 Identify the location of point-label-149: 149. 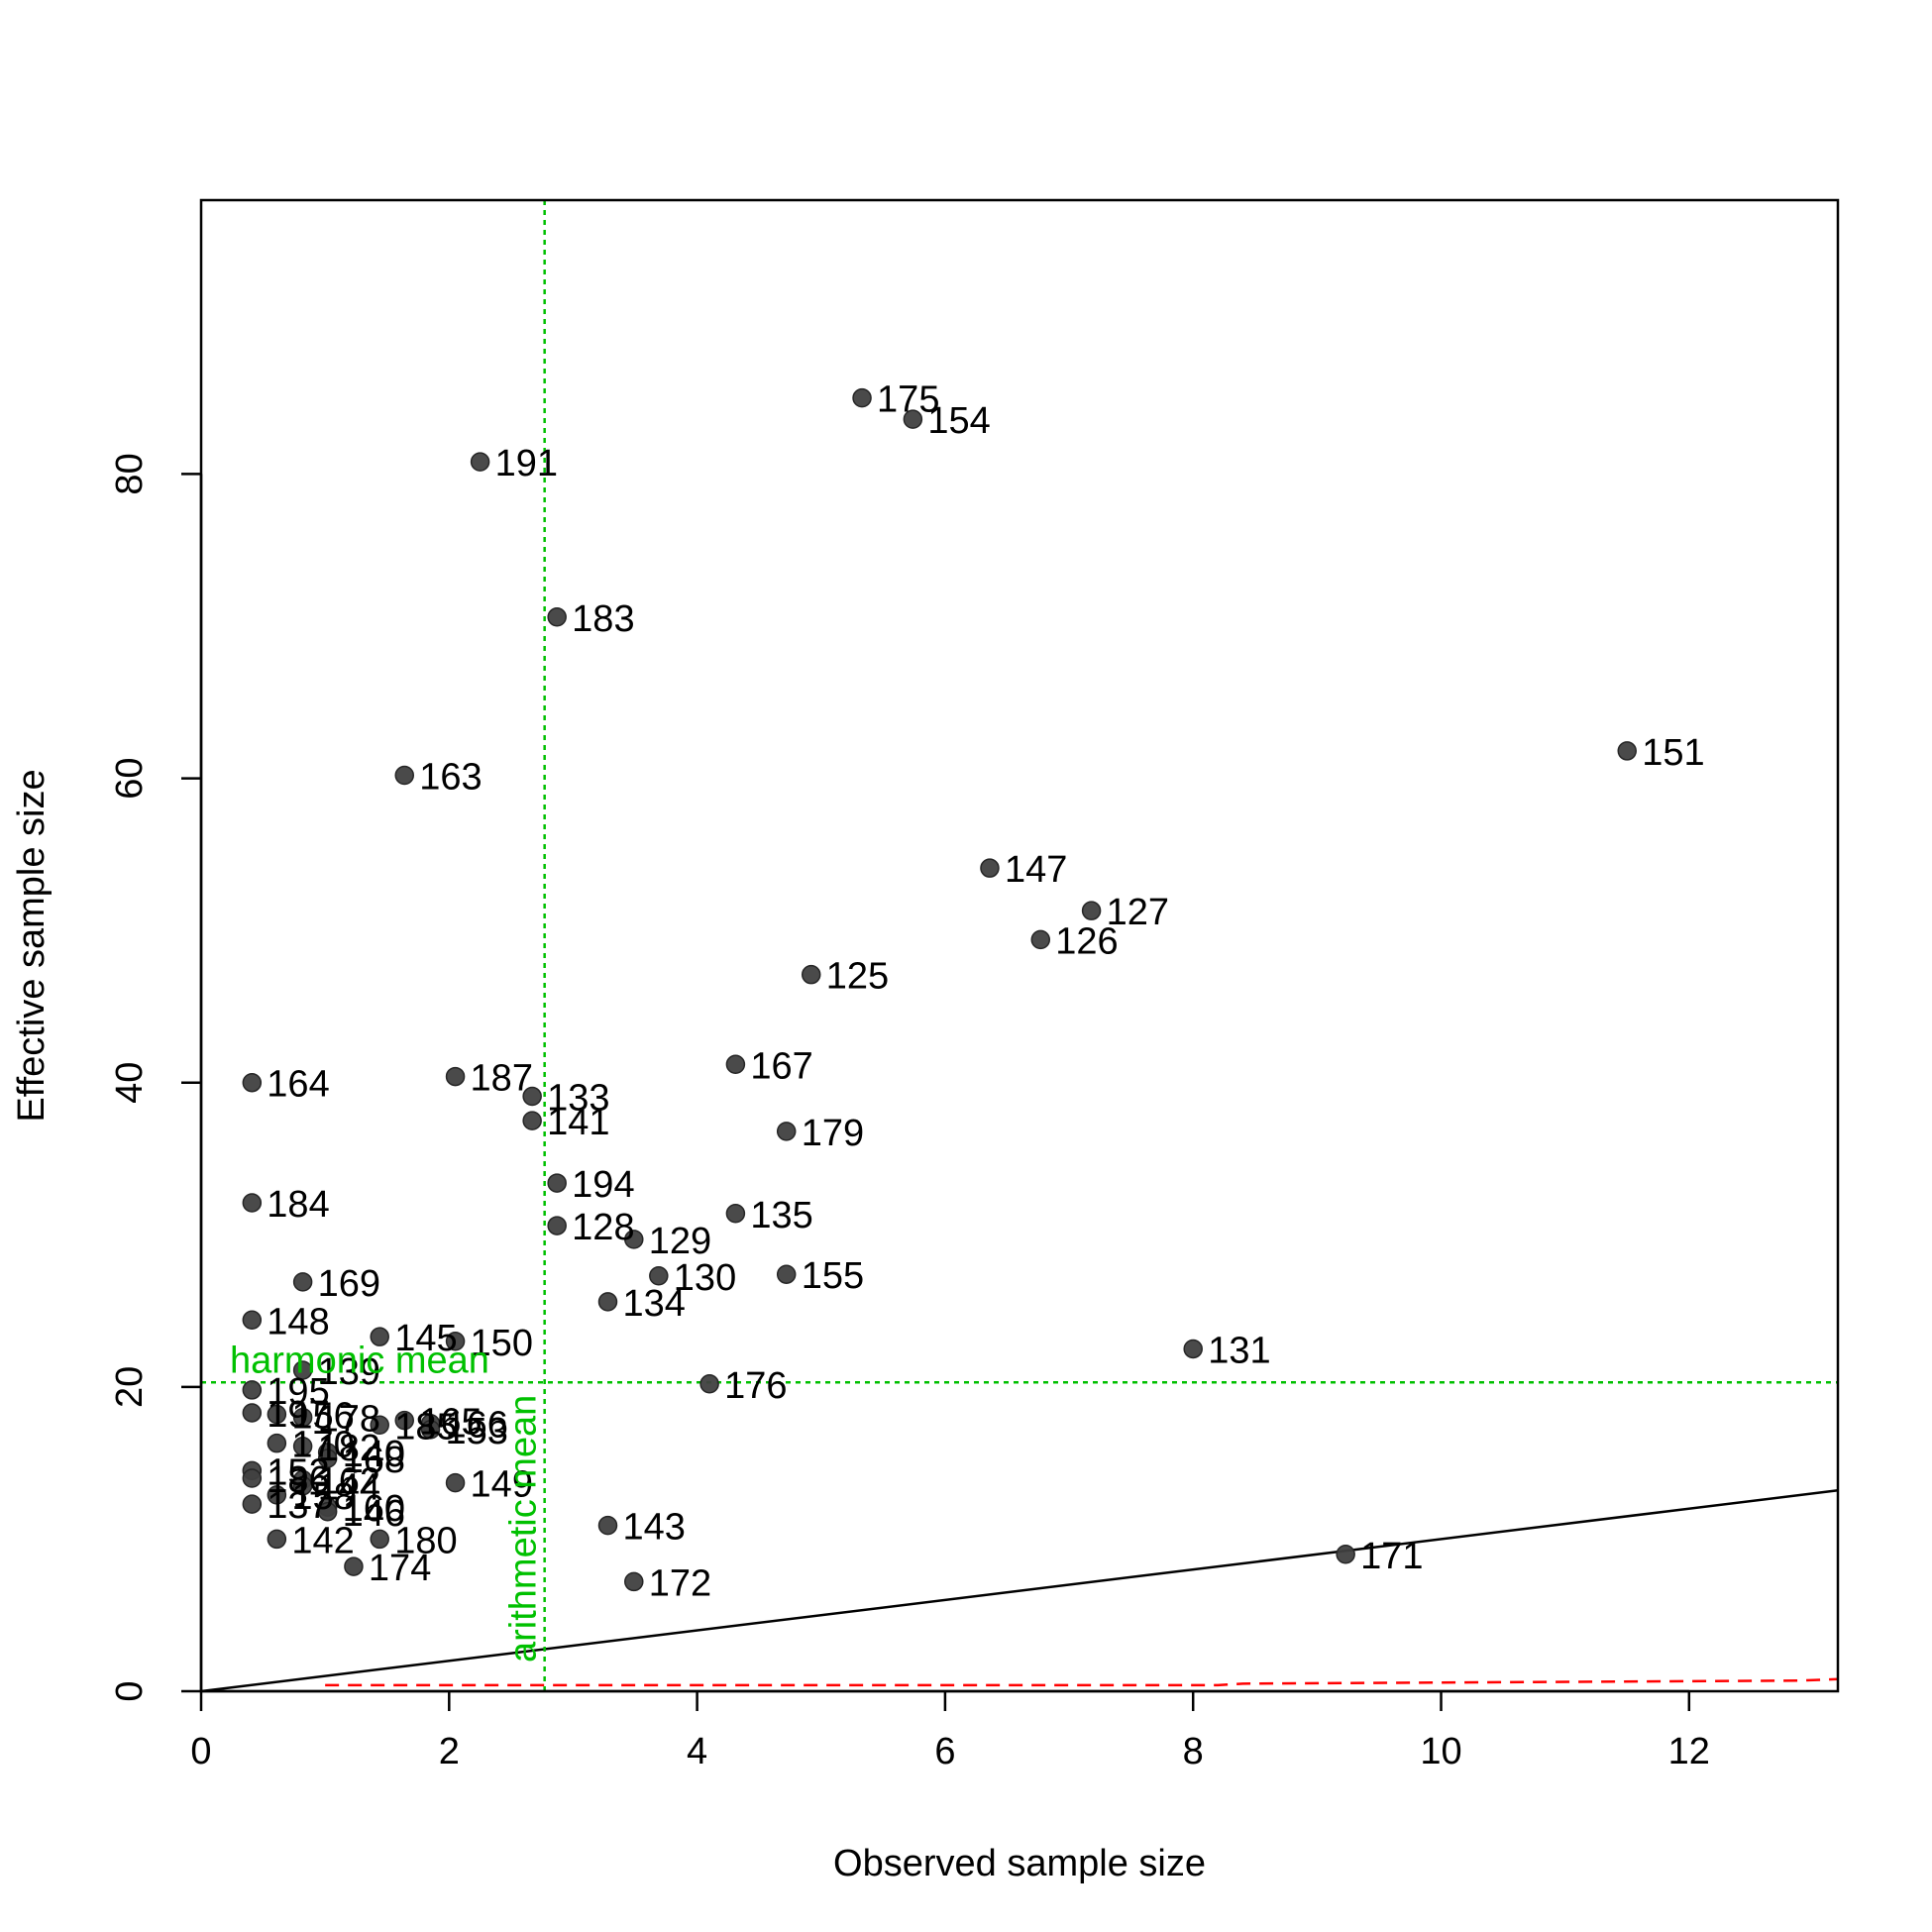
(502, 1485).